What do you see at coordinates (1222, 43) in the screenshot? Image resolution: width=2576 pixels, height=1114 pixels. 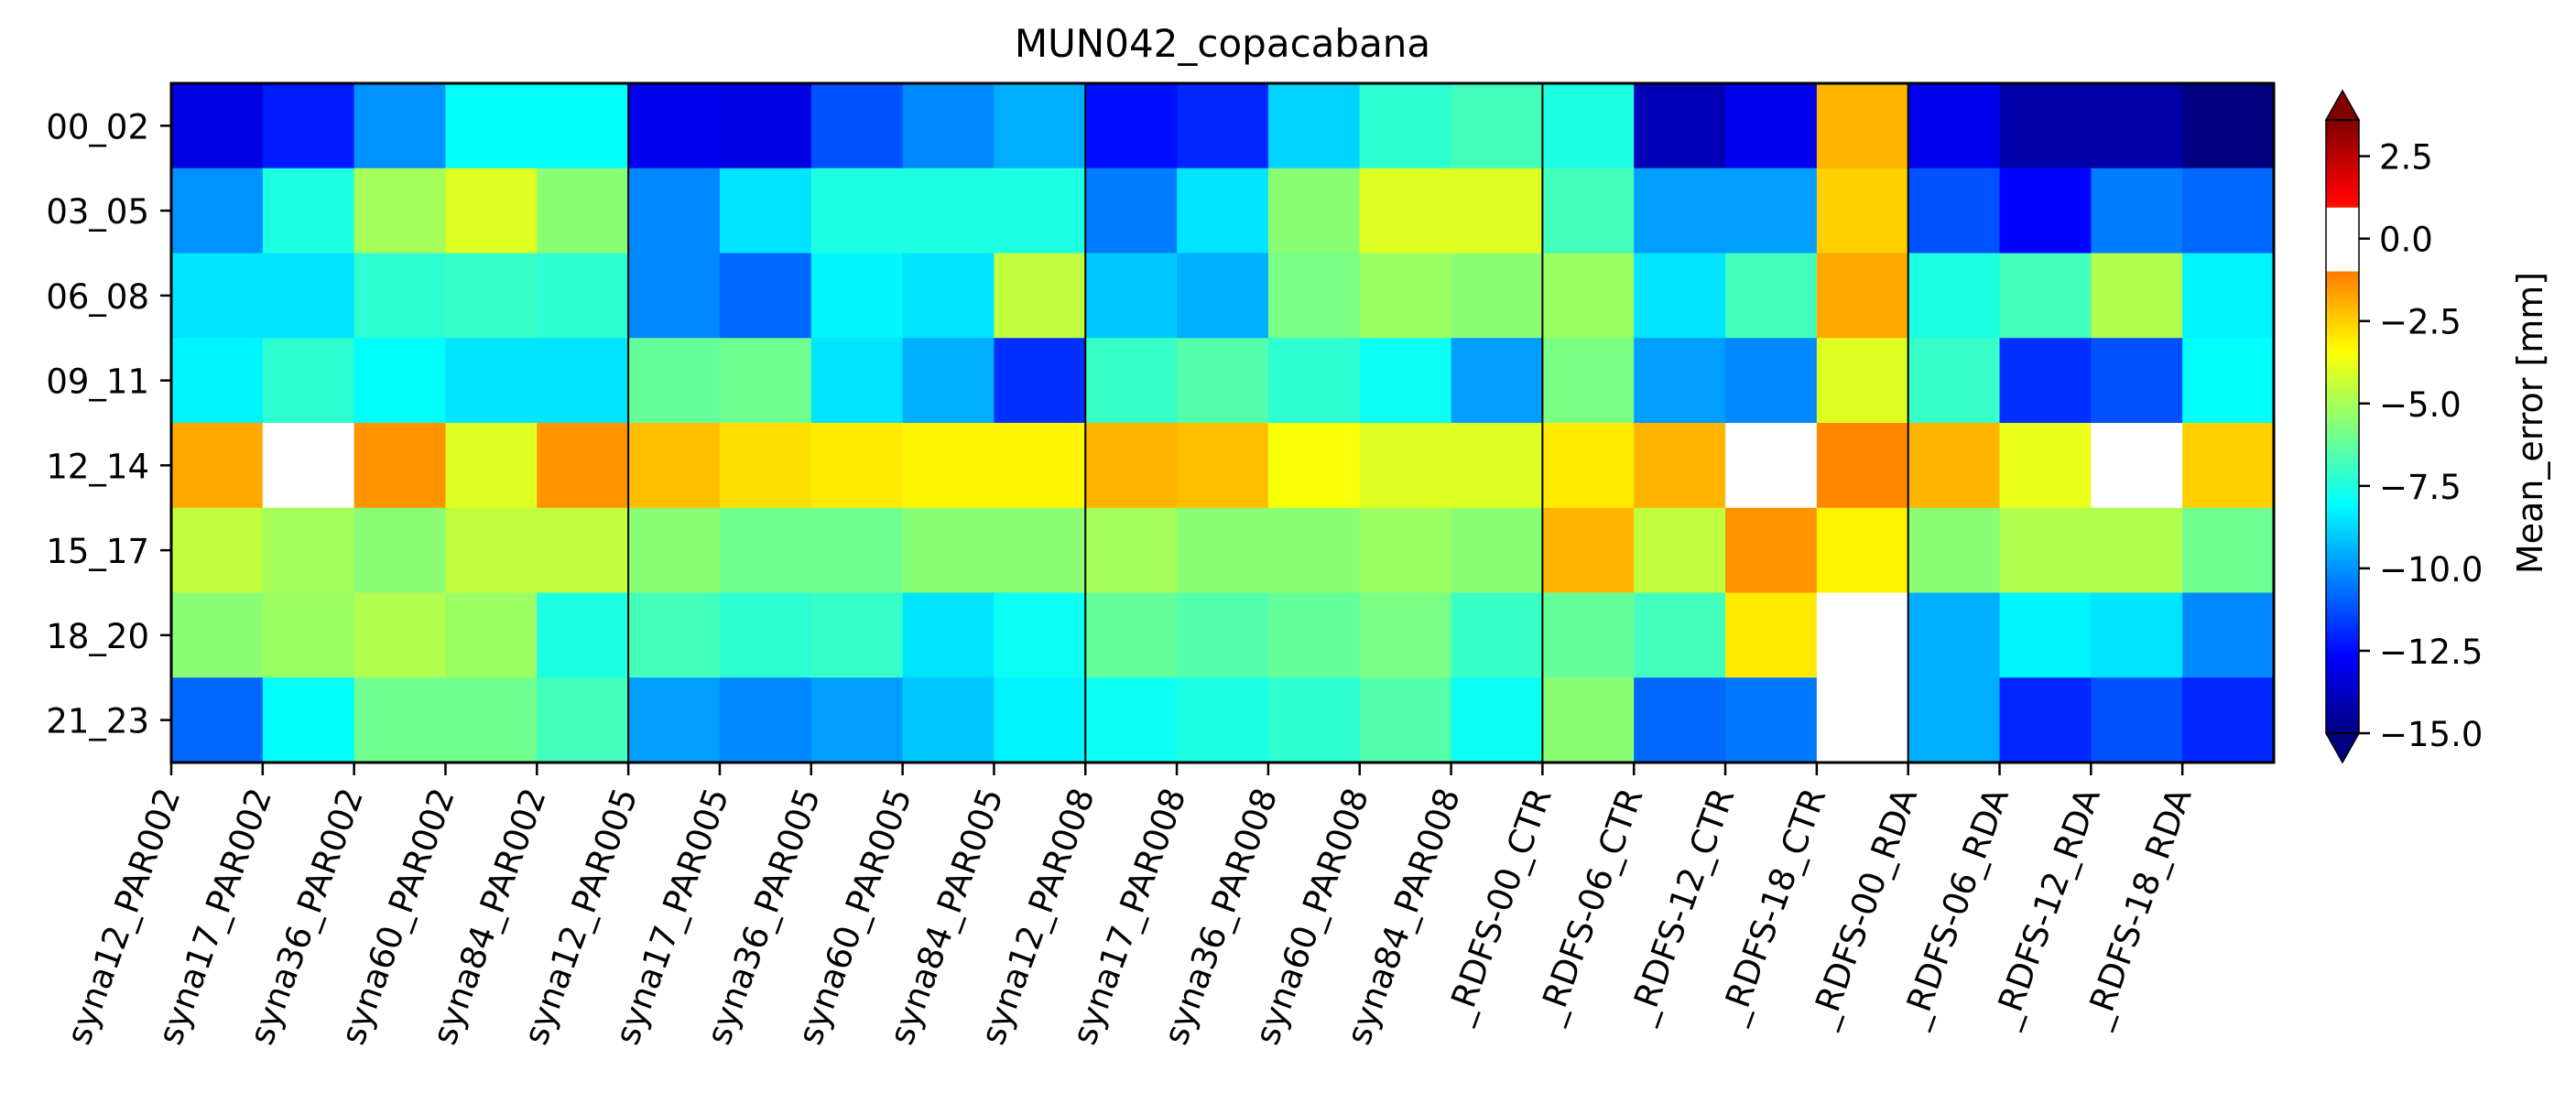 I see `chart-title: MUN042_copacabana` at bounding box center [1222, 43].